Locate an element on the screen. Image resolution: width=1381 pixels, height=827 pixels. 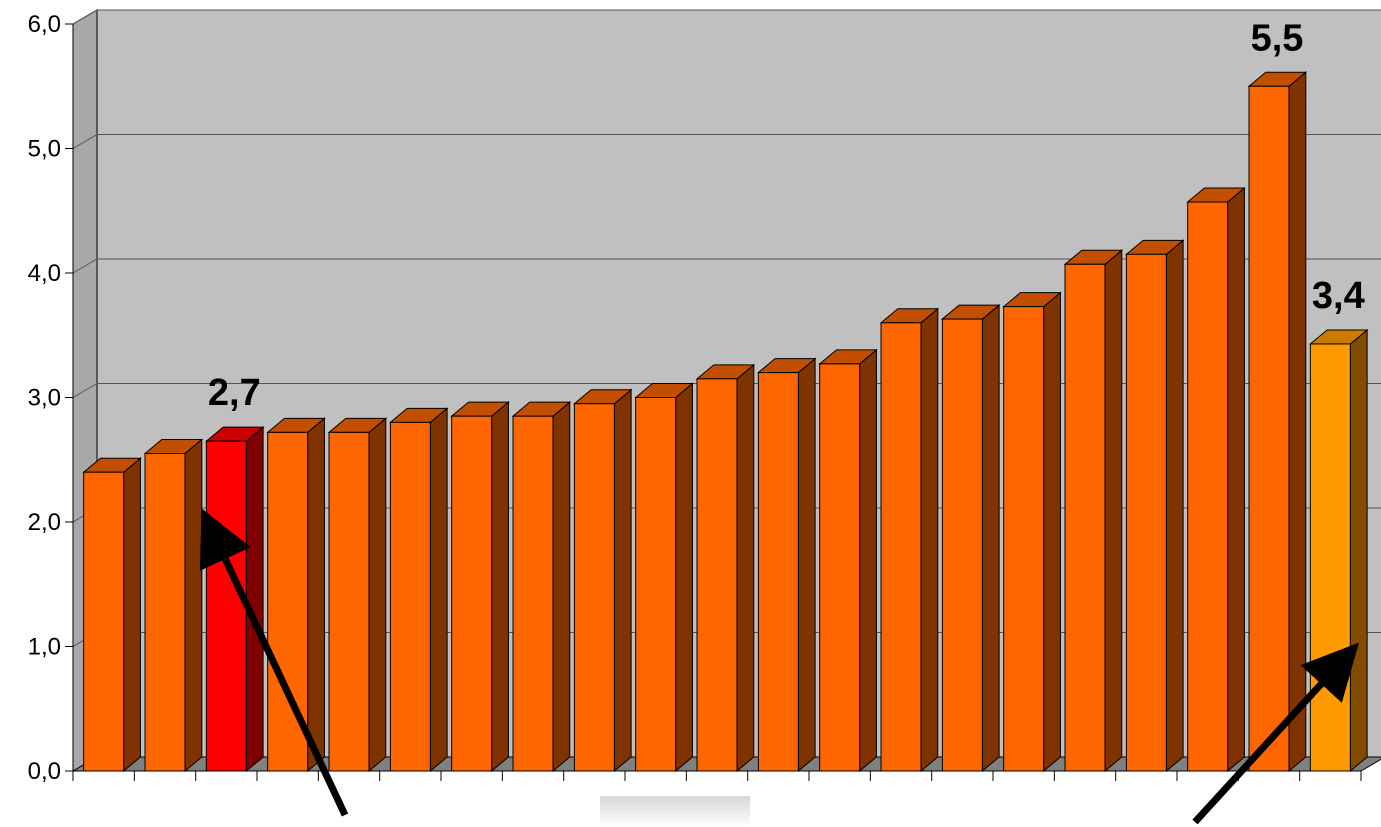
y-tick-label: 1,0 is located at coordinates (44, 647).